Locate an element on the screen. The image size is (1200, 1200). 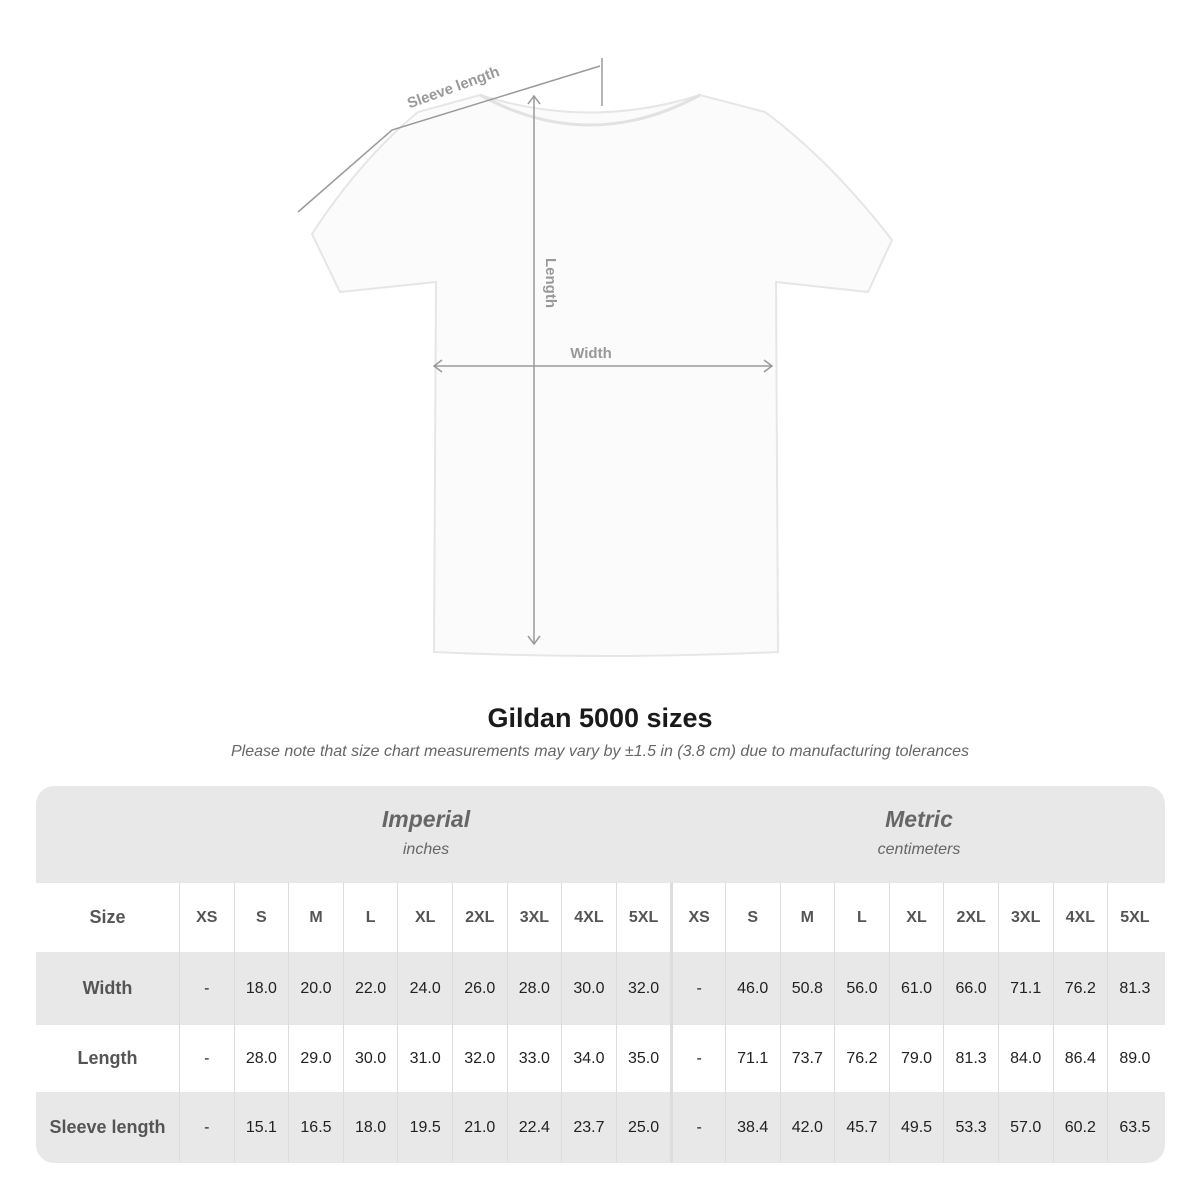
imperial-size-header: 5XL is located at coordinates (643, 917).